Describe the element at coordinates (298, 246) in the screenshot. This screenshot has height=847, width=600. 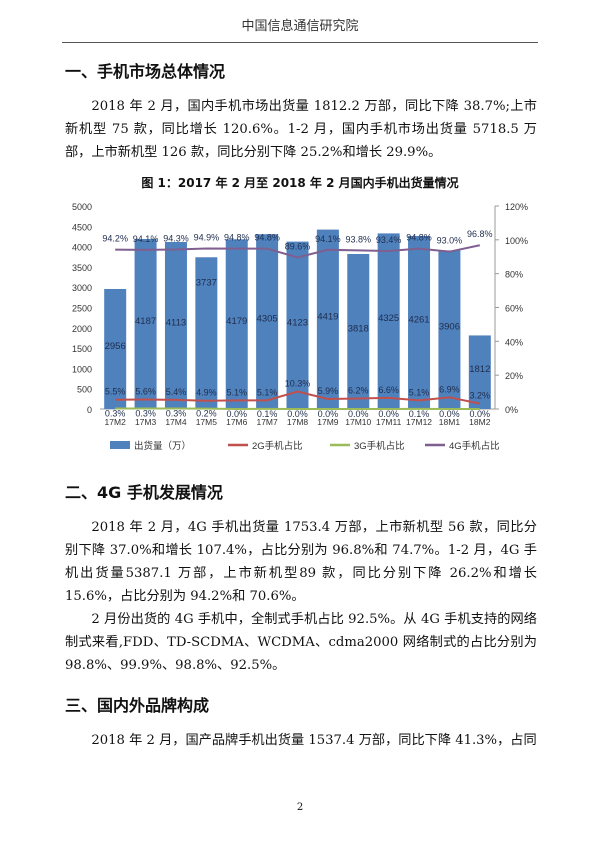
I see `point-label: 89.6%` at that location.